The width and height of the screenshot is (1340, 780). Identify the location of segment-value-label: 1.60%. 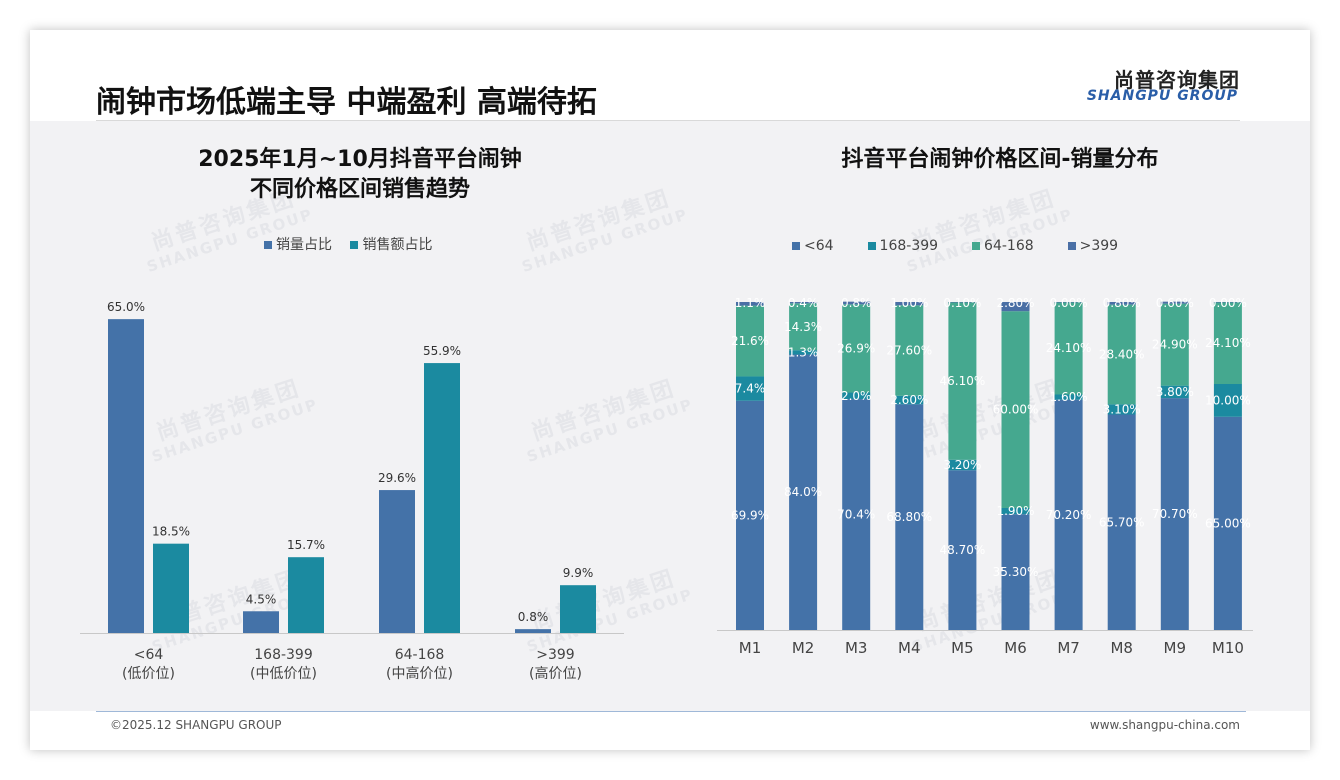
(1069, 397).